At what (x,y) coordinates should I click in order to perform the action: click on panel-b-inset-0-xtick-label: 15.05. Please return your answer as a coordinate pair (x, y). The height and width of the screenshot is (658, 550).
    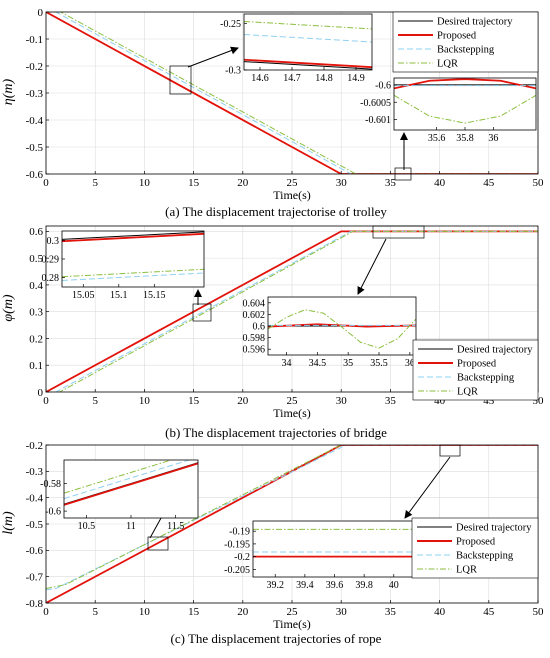
    Looking at the image, I should click on (83, 295).